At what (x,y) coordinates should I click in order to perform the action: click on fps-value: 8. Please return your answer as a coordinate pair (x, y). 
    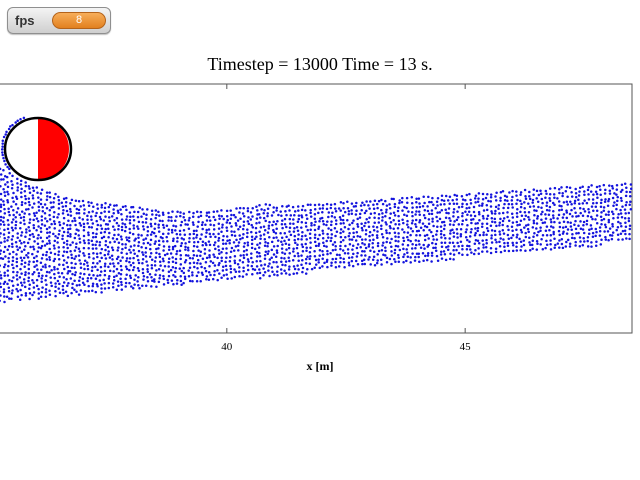
    Looking at the image, I should click on (79, 20).